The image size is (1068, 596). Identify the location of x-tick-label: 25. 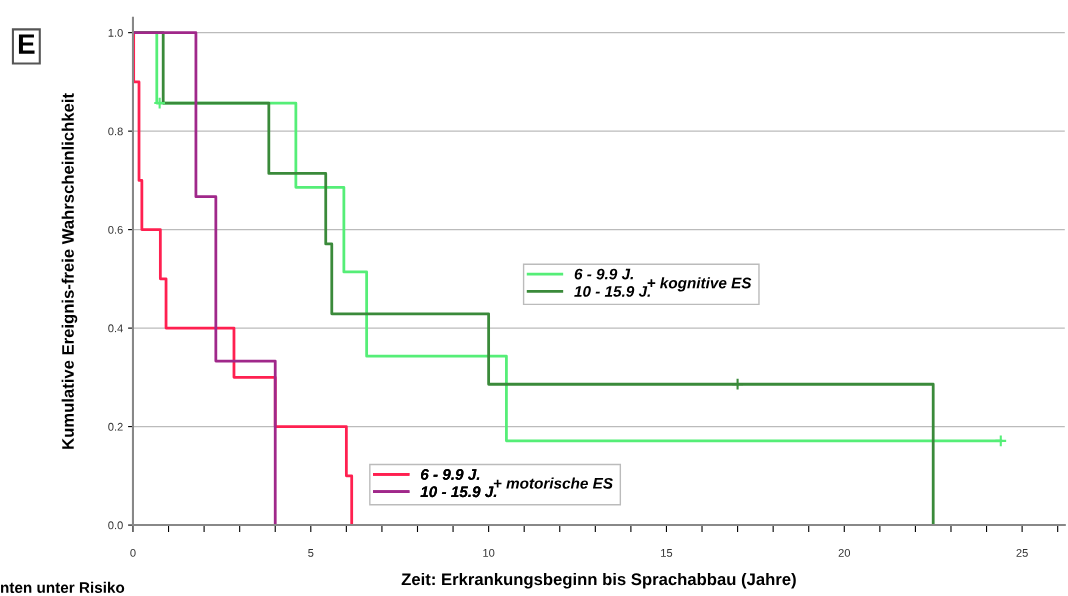
(1022, 552).